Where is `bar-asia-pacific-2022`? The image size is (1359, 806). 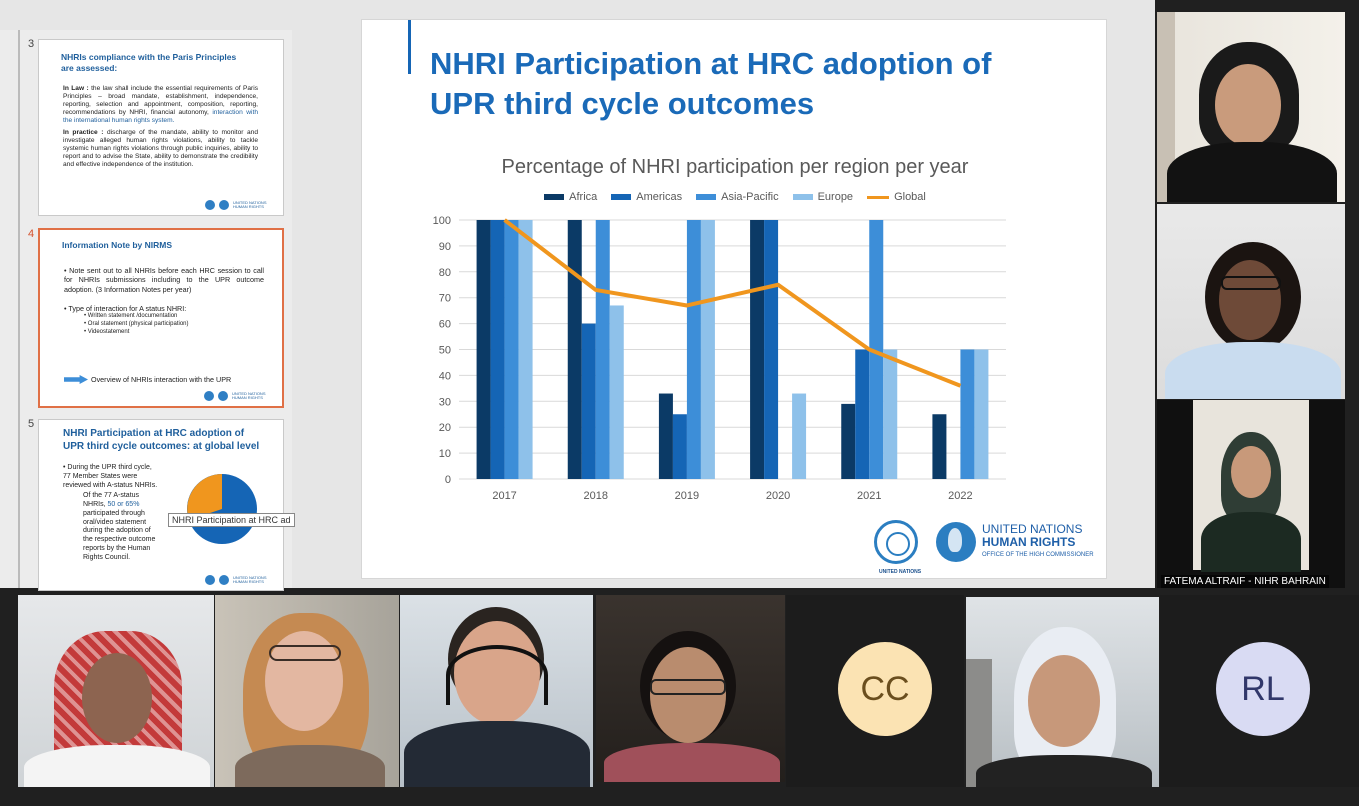
bar-asia-pacific-2022 is located at coordinates (967, 414).